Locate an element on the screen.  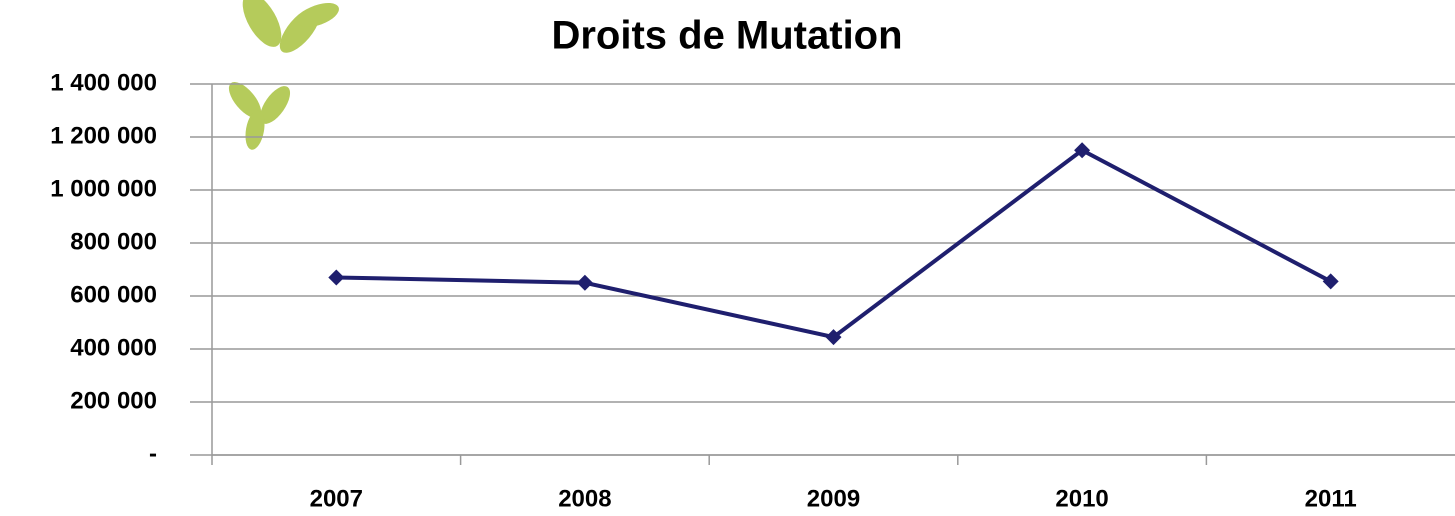
y-tick-label: 400 000 is located at coordinates (113, 347).